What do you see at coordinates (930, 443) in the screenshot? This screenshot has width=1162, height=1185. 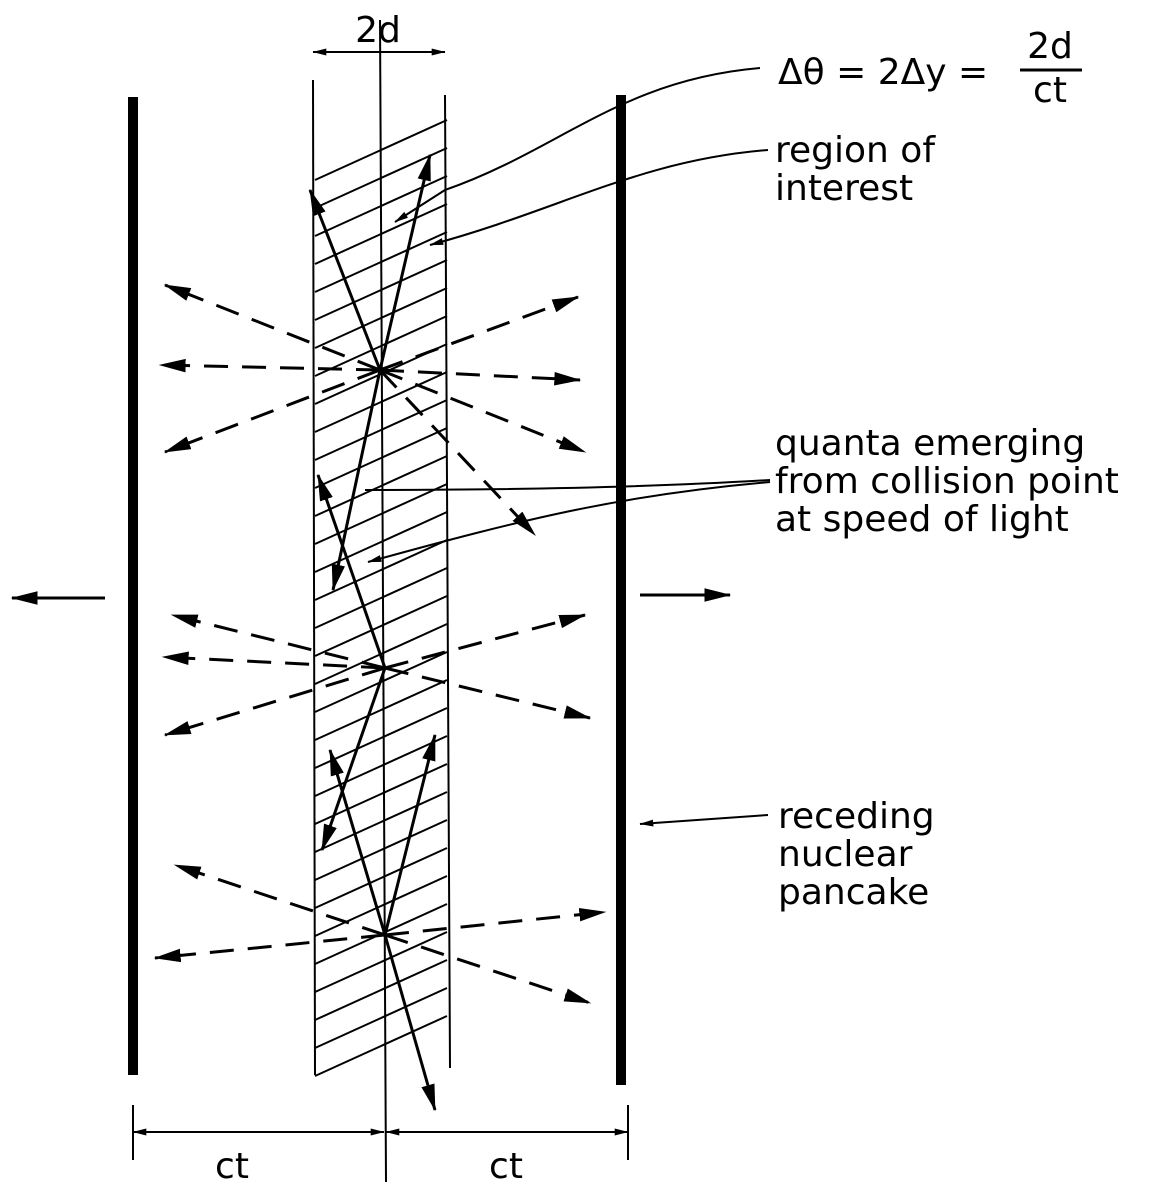 I see `label-line: quanta emerging` at bounding box center [930, 443].